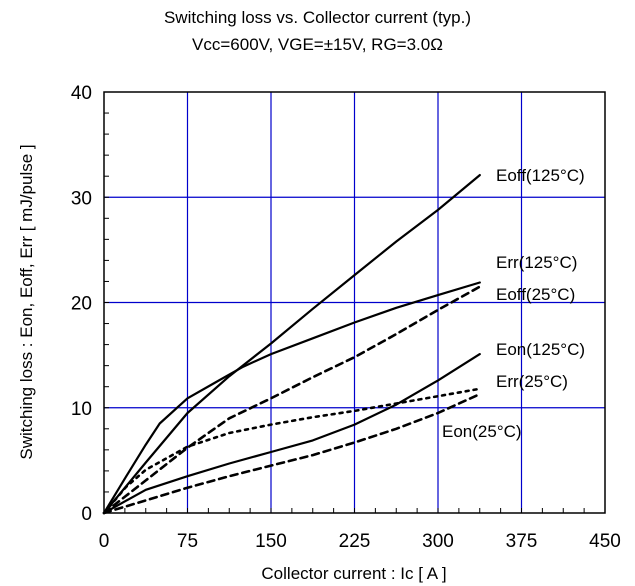 This screenshot has height=586, width=635. Describe the element at coordinates (482, 431) in the screenshot. I see `series-label: Eon(25°C)` at that location.